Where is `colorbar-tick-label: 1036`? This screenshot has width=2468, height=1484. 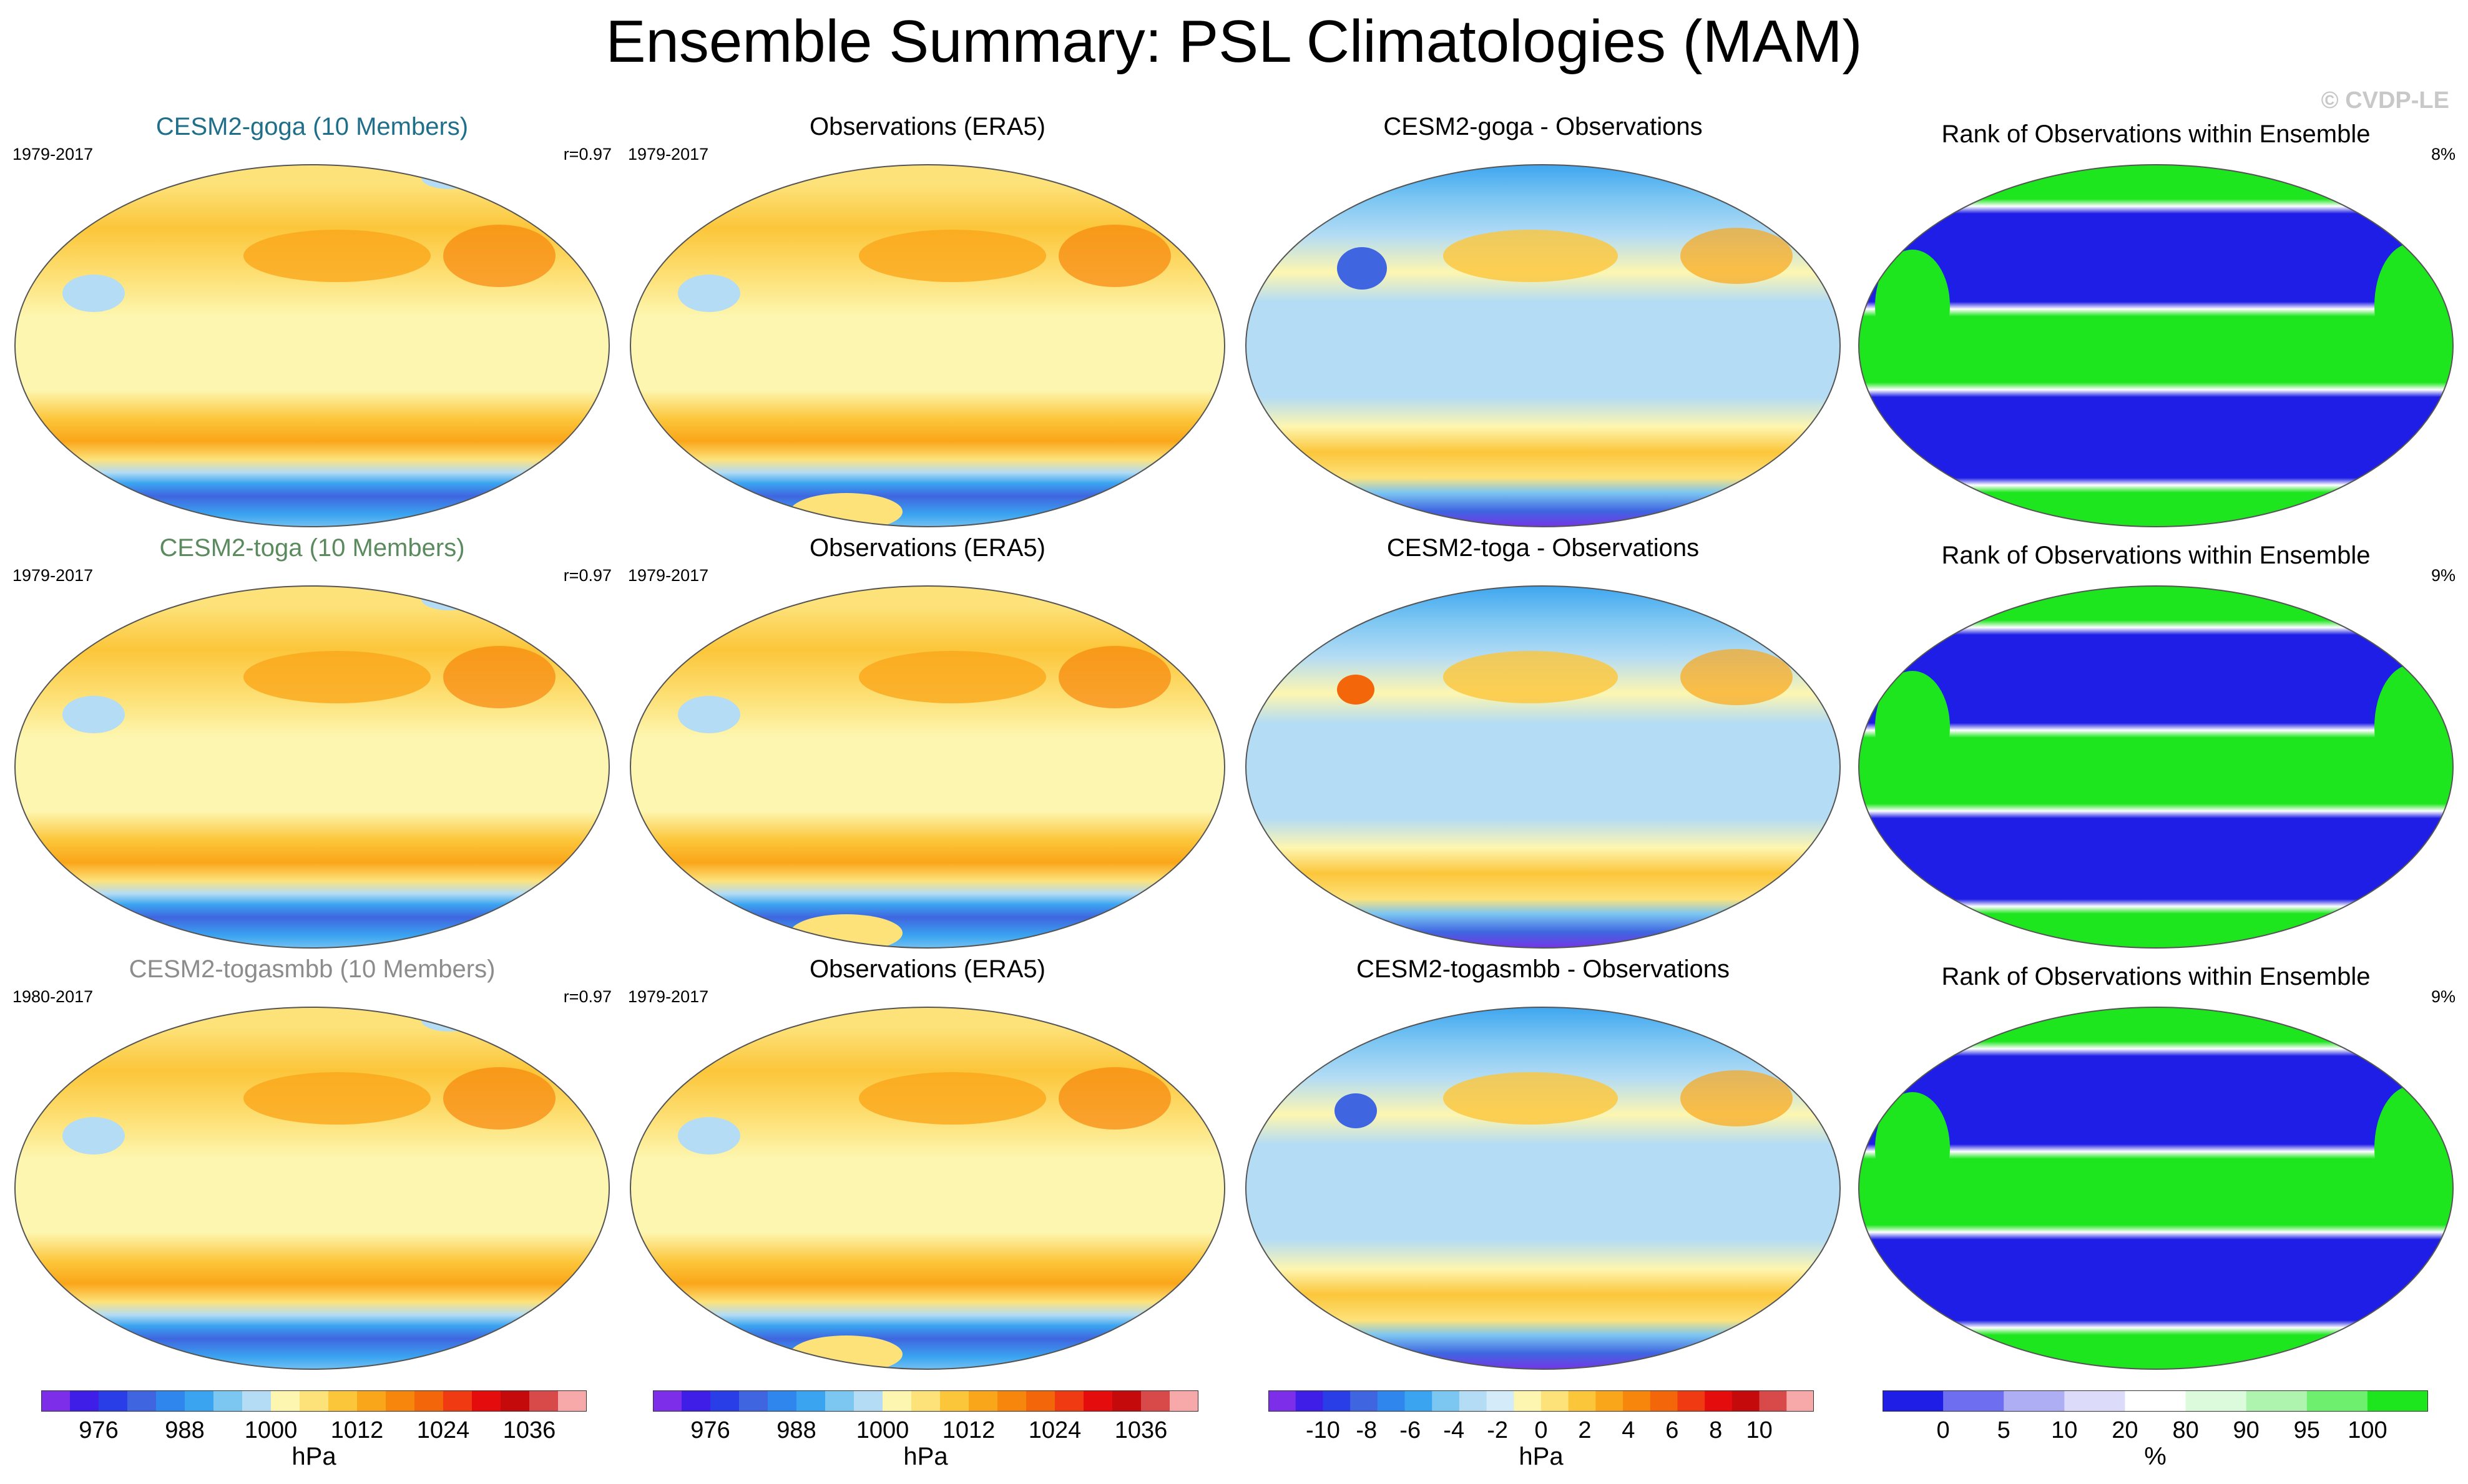 colorbar-tick-label: 1036 is located at coordinates (529, 1429).